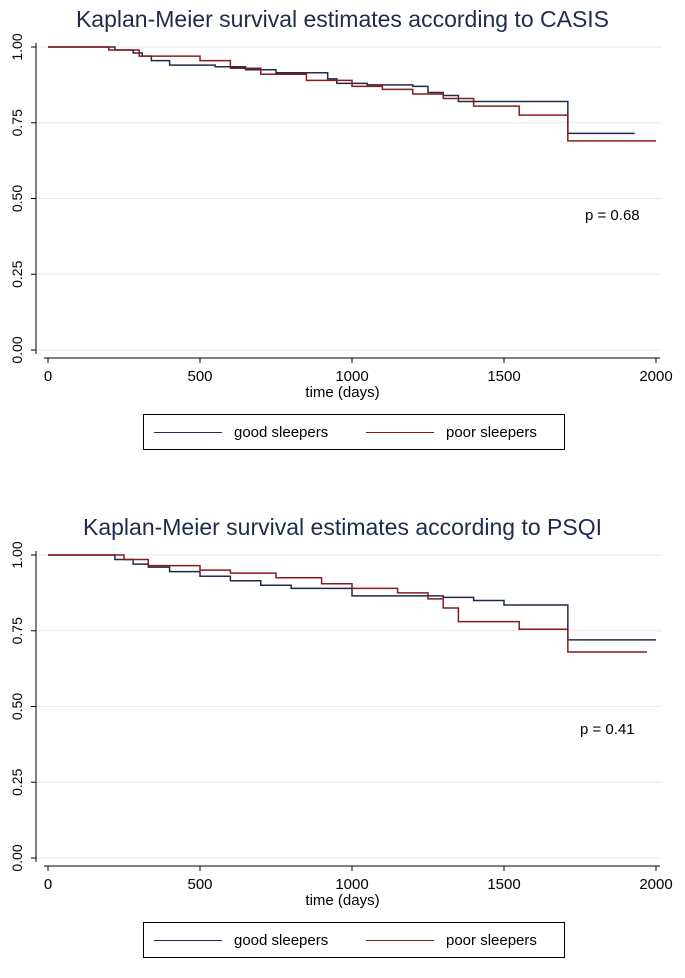  Describe the element at coordinates (612, 215) in the screenshot. I see `p-value-annotation: p = 0.68` at that location.